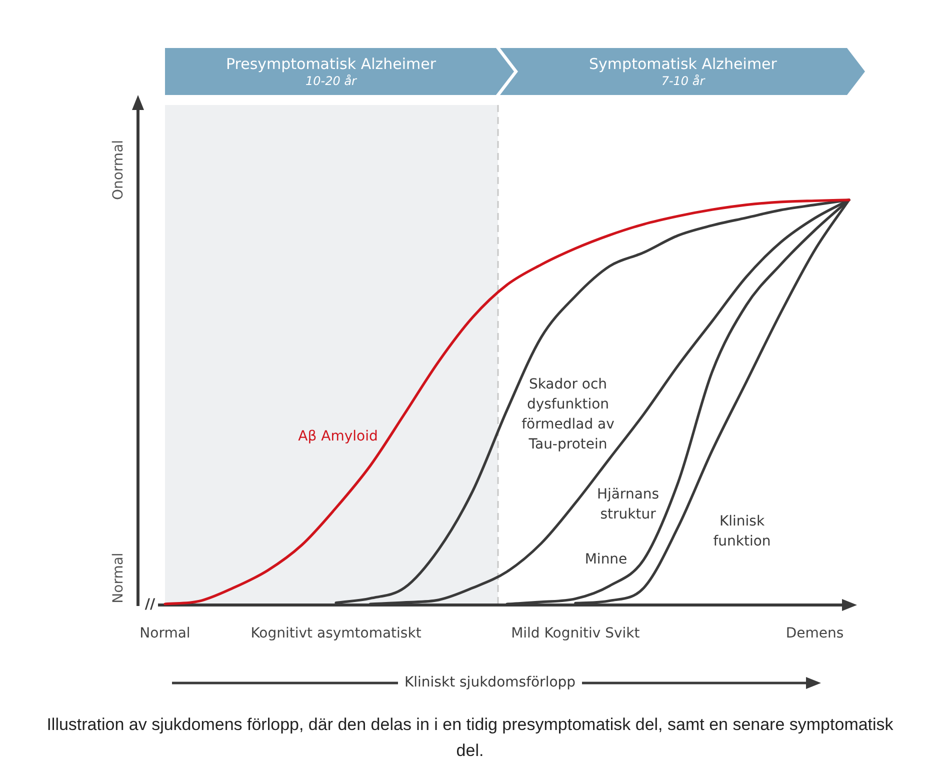 The height and width of the screenshot is (780, 940). I want to click on text: 10-20 år, so click(332, 81).